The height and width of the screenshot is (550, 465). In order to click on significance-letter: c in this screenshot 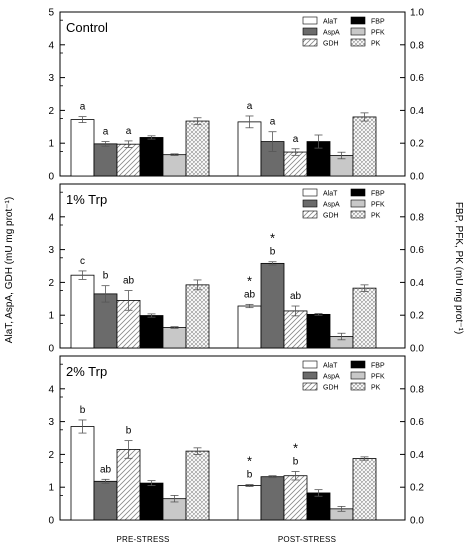, I will do `click(82, 261)`.